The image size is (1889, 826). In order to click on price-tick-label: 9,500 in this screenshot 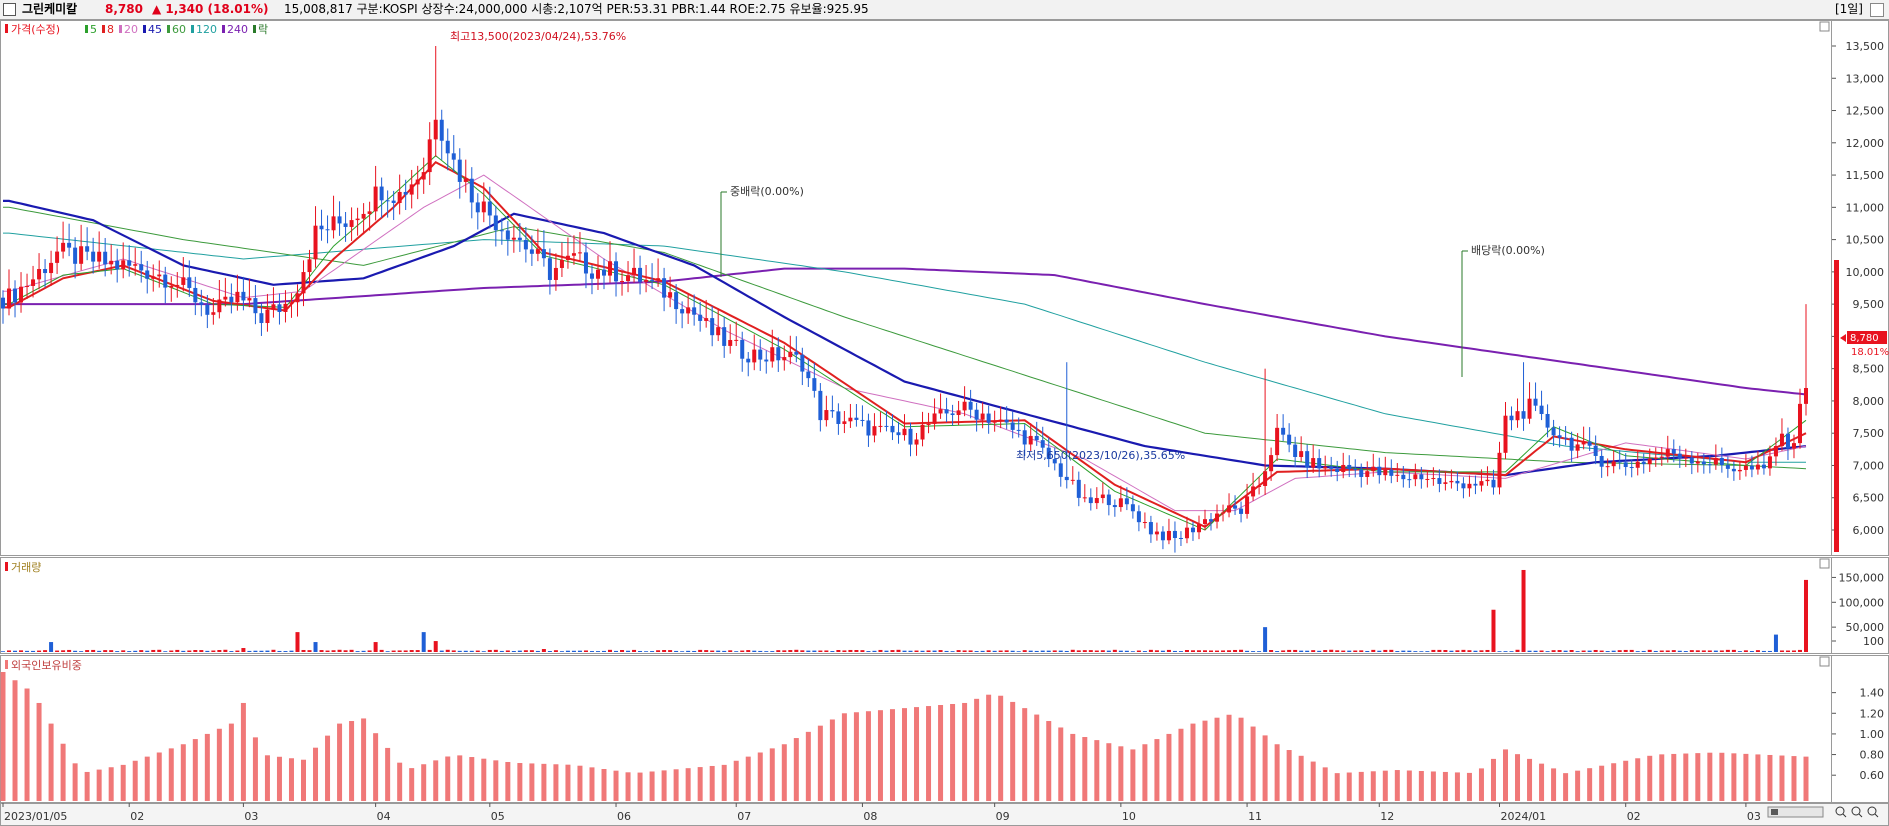, I will do `click(1869, 304)`.